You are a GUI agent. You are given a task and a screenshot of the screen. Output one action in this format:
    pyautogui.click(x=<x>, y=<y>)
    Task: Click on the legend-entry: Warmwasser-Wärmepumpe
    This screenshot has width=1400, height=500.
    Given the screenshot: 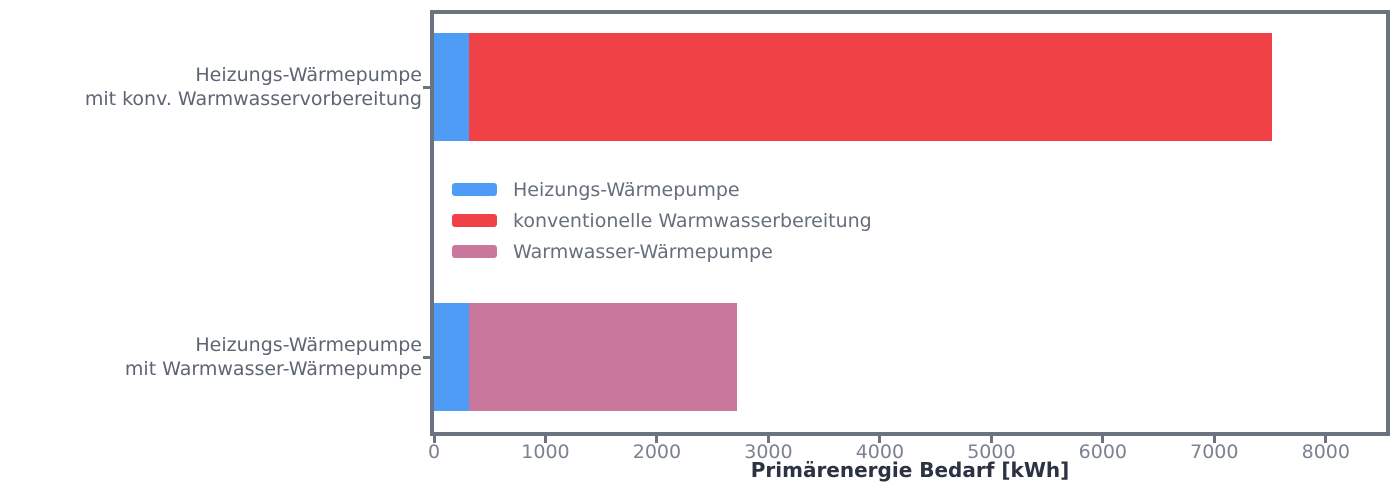 What is the action you would take?
    pyautogui.click(x=662, y=251)
    